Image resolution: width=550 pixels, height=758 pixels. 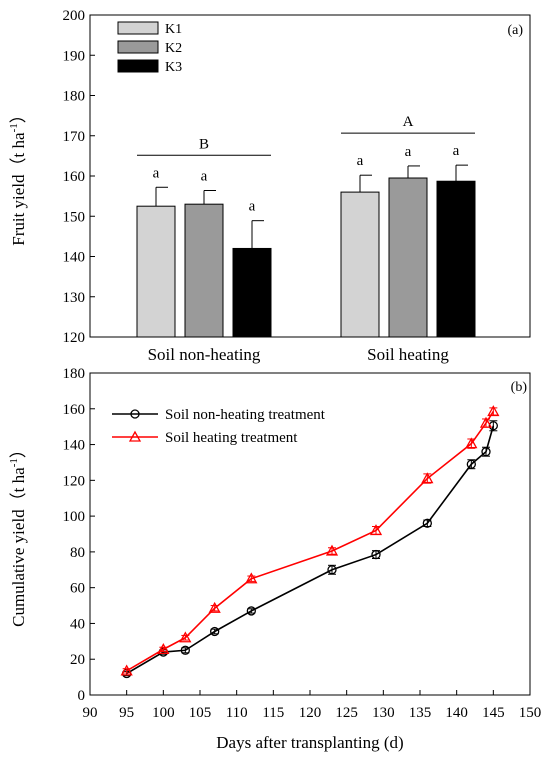 I want to click on panel-label: (b), so click(x=519, y=387).